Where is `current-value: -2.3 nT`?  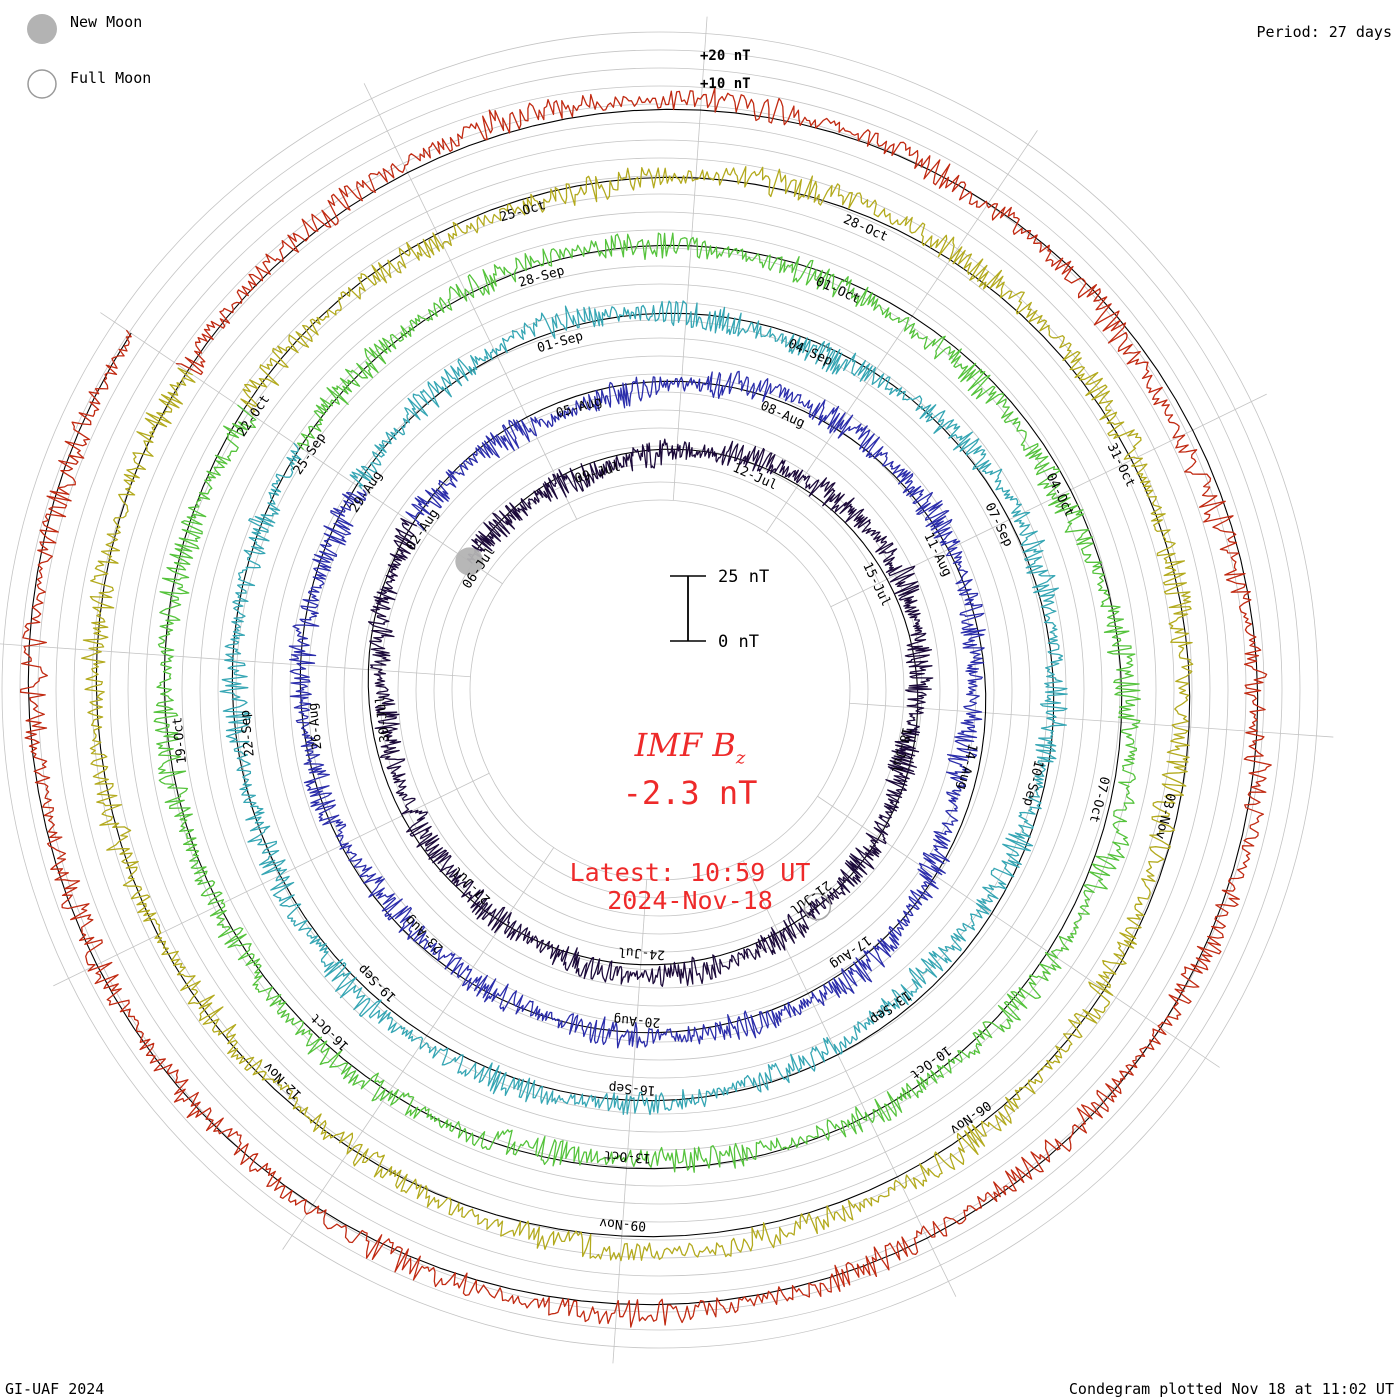
current-value: -2.3 nT is located at coordinates (690, 793).